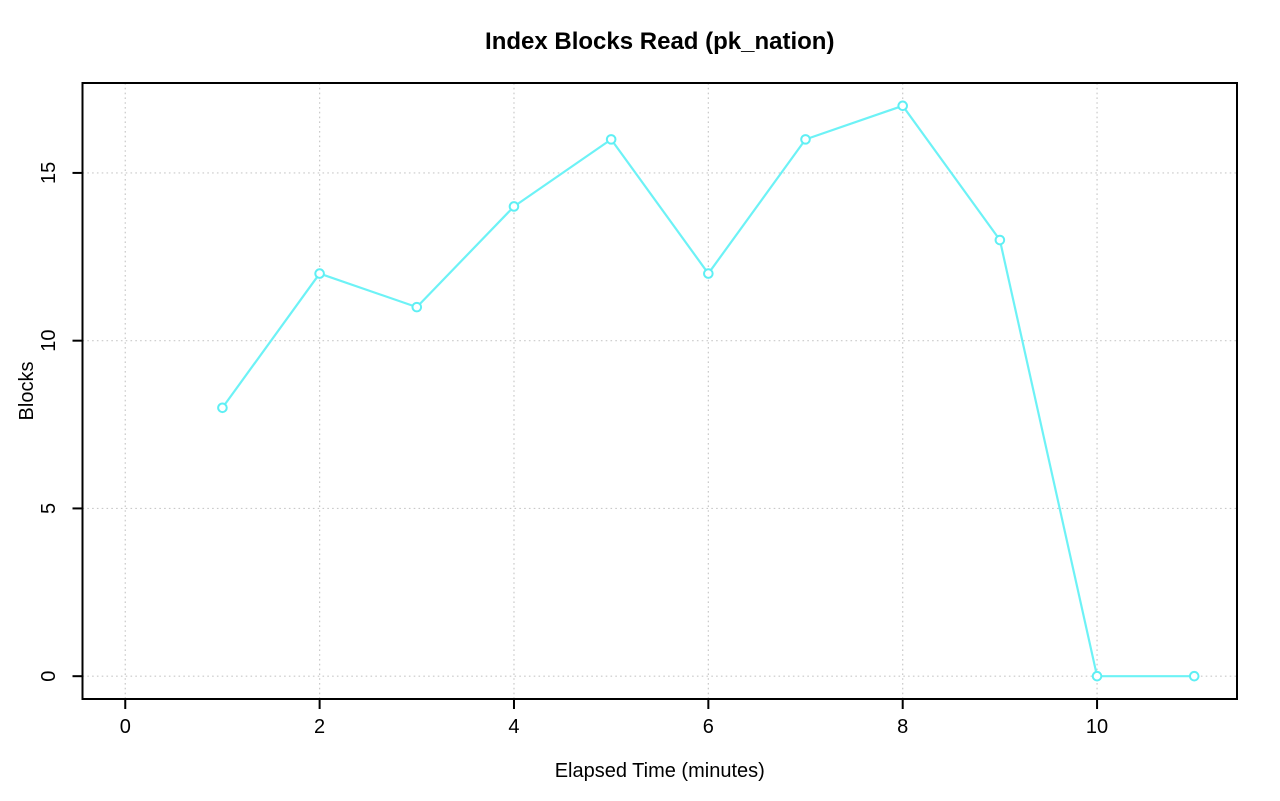 The height and width of the screenshot is (801, 1280). Describe the element at coordinates (902, 727) in the screenshot. I see `x-axis-tick-label: 8` at that location.